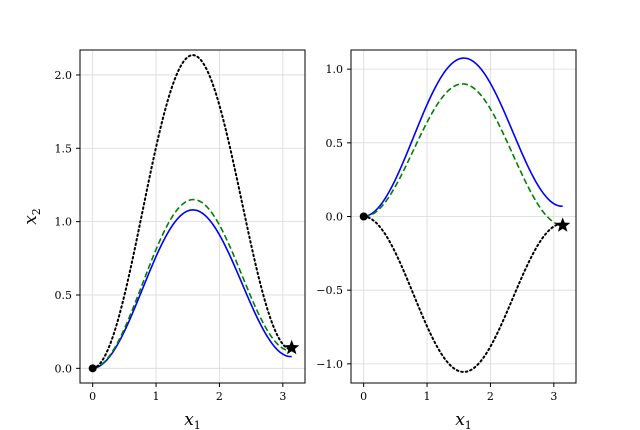 The width and height of the screenshot is (640, 430). Describe the element at coordinates (463, 294) in the screenshot. I see `series-line-dotted` at that location.